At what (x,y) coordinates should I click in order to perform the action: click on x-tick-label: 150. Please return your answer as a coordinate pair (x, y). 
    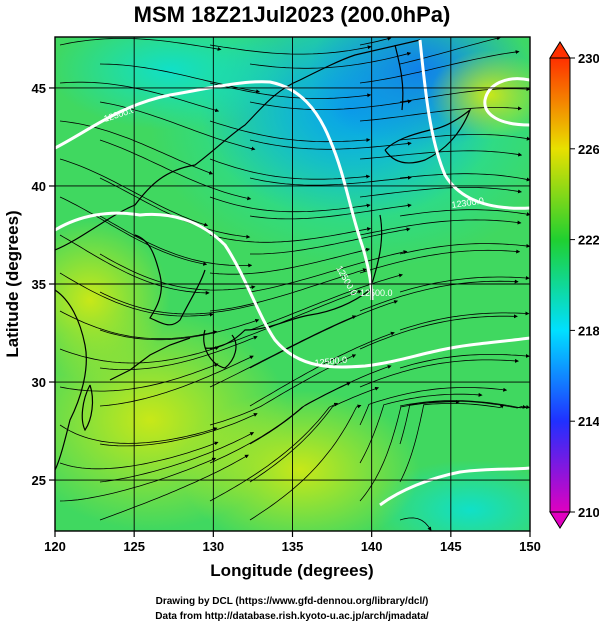
    Looking at the image, I should click on (530, 546).